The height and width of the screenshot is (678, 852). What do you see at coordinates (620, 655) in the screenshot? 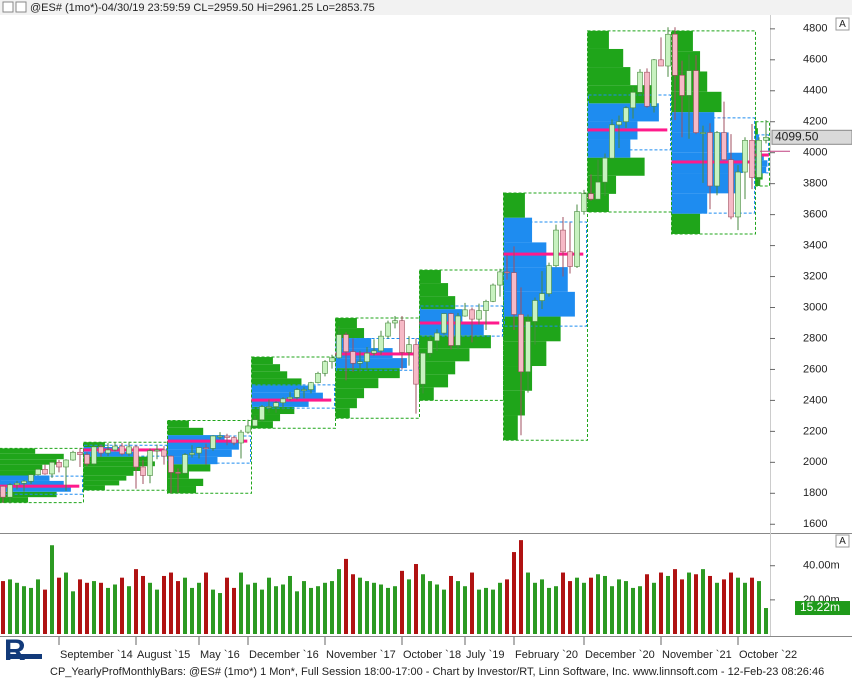
I see `x-tick-label: December `20` at bounding box center [620, 655].